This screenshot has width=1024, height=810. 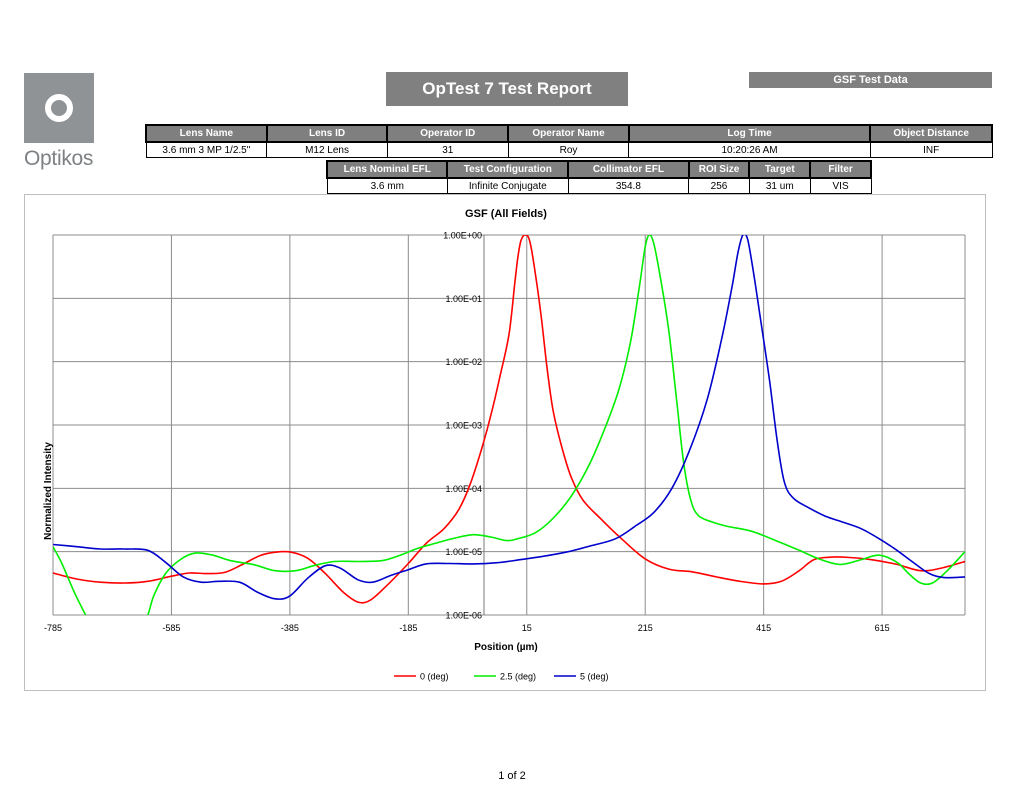 What do you see at coordinates (719, 169) in the screenshot?
I see `header-roi-size: ROI Size` at bounding box center [719, 169].